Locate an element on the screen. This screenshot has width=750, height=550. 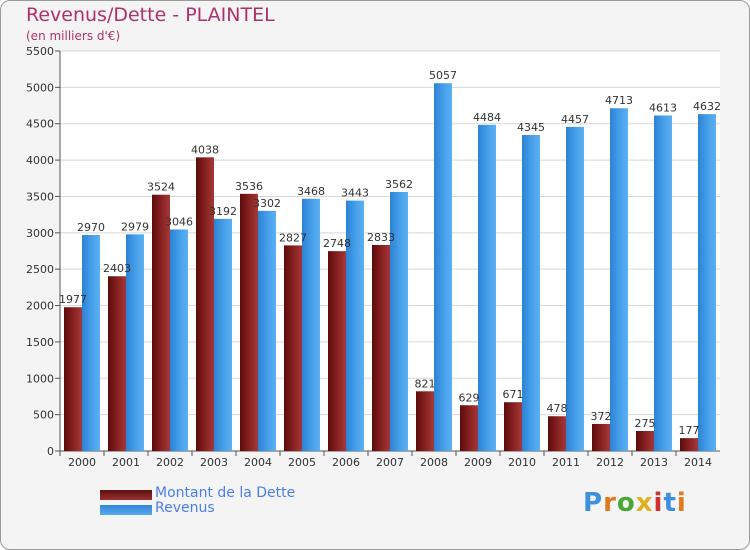
data-label: 3524 is located at coordinates (161, 187).